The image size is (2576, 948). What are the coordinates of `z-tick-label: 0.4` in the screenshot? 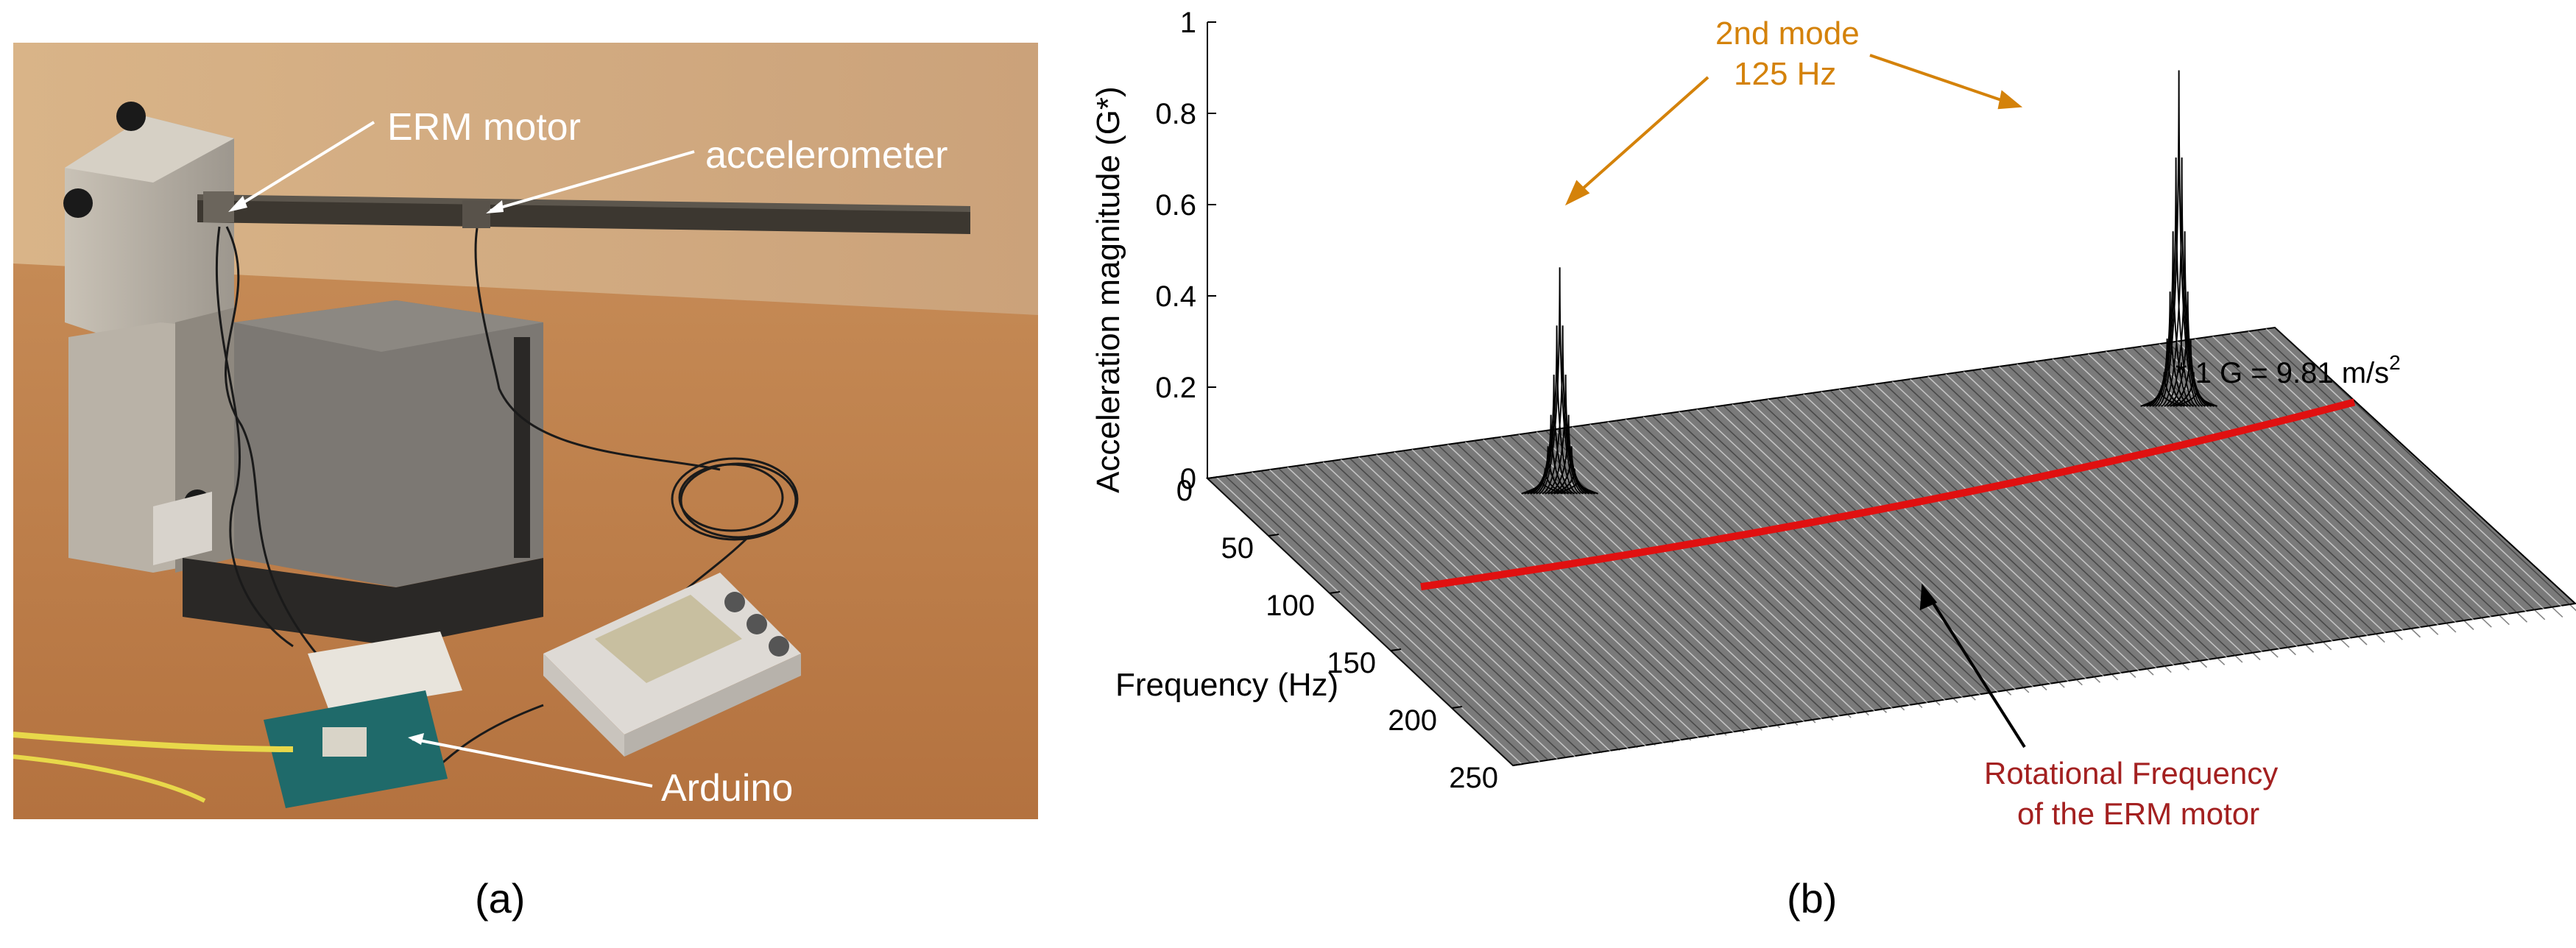 It's located at (1175, 296).